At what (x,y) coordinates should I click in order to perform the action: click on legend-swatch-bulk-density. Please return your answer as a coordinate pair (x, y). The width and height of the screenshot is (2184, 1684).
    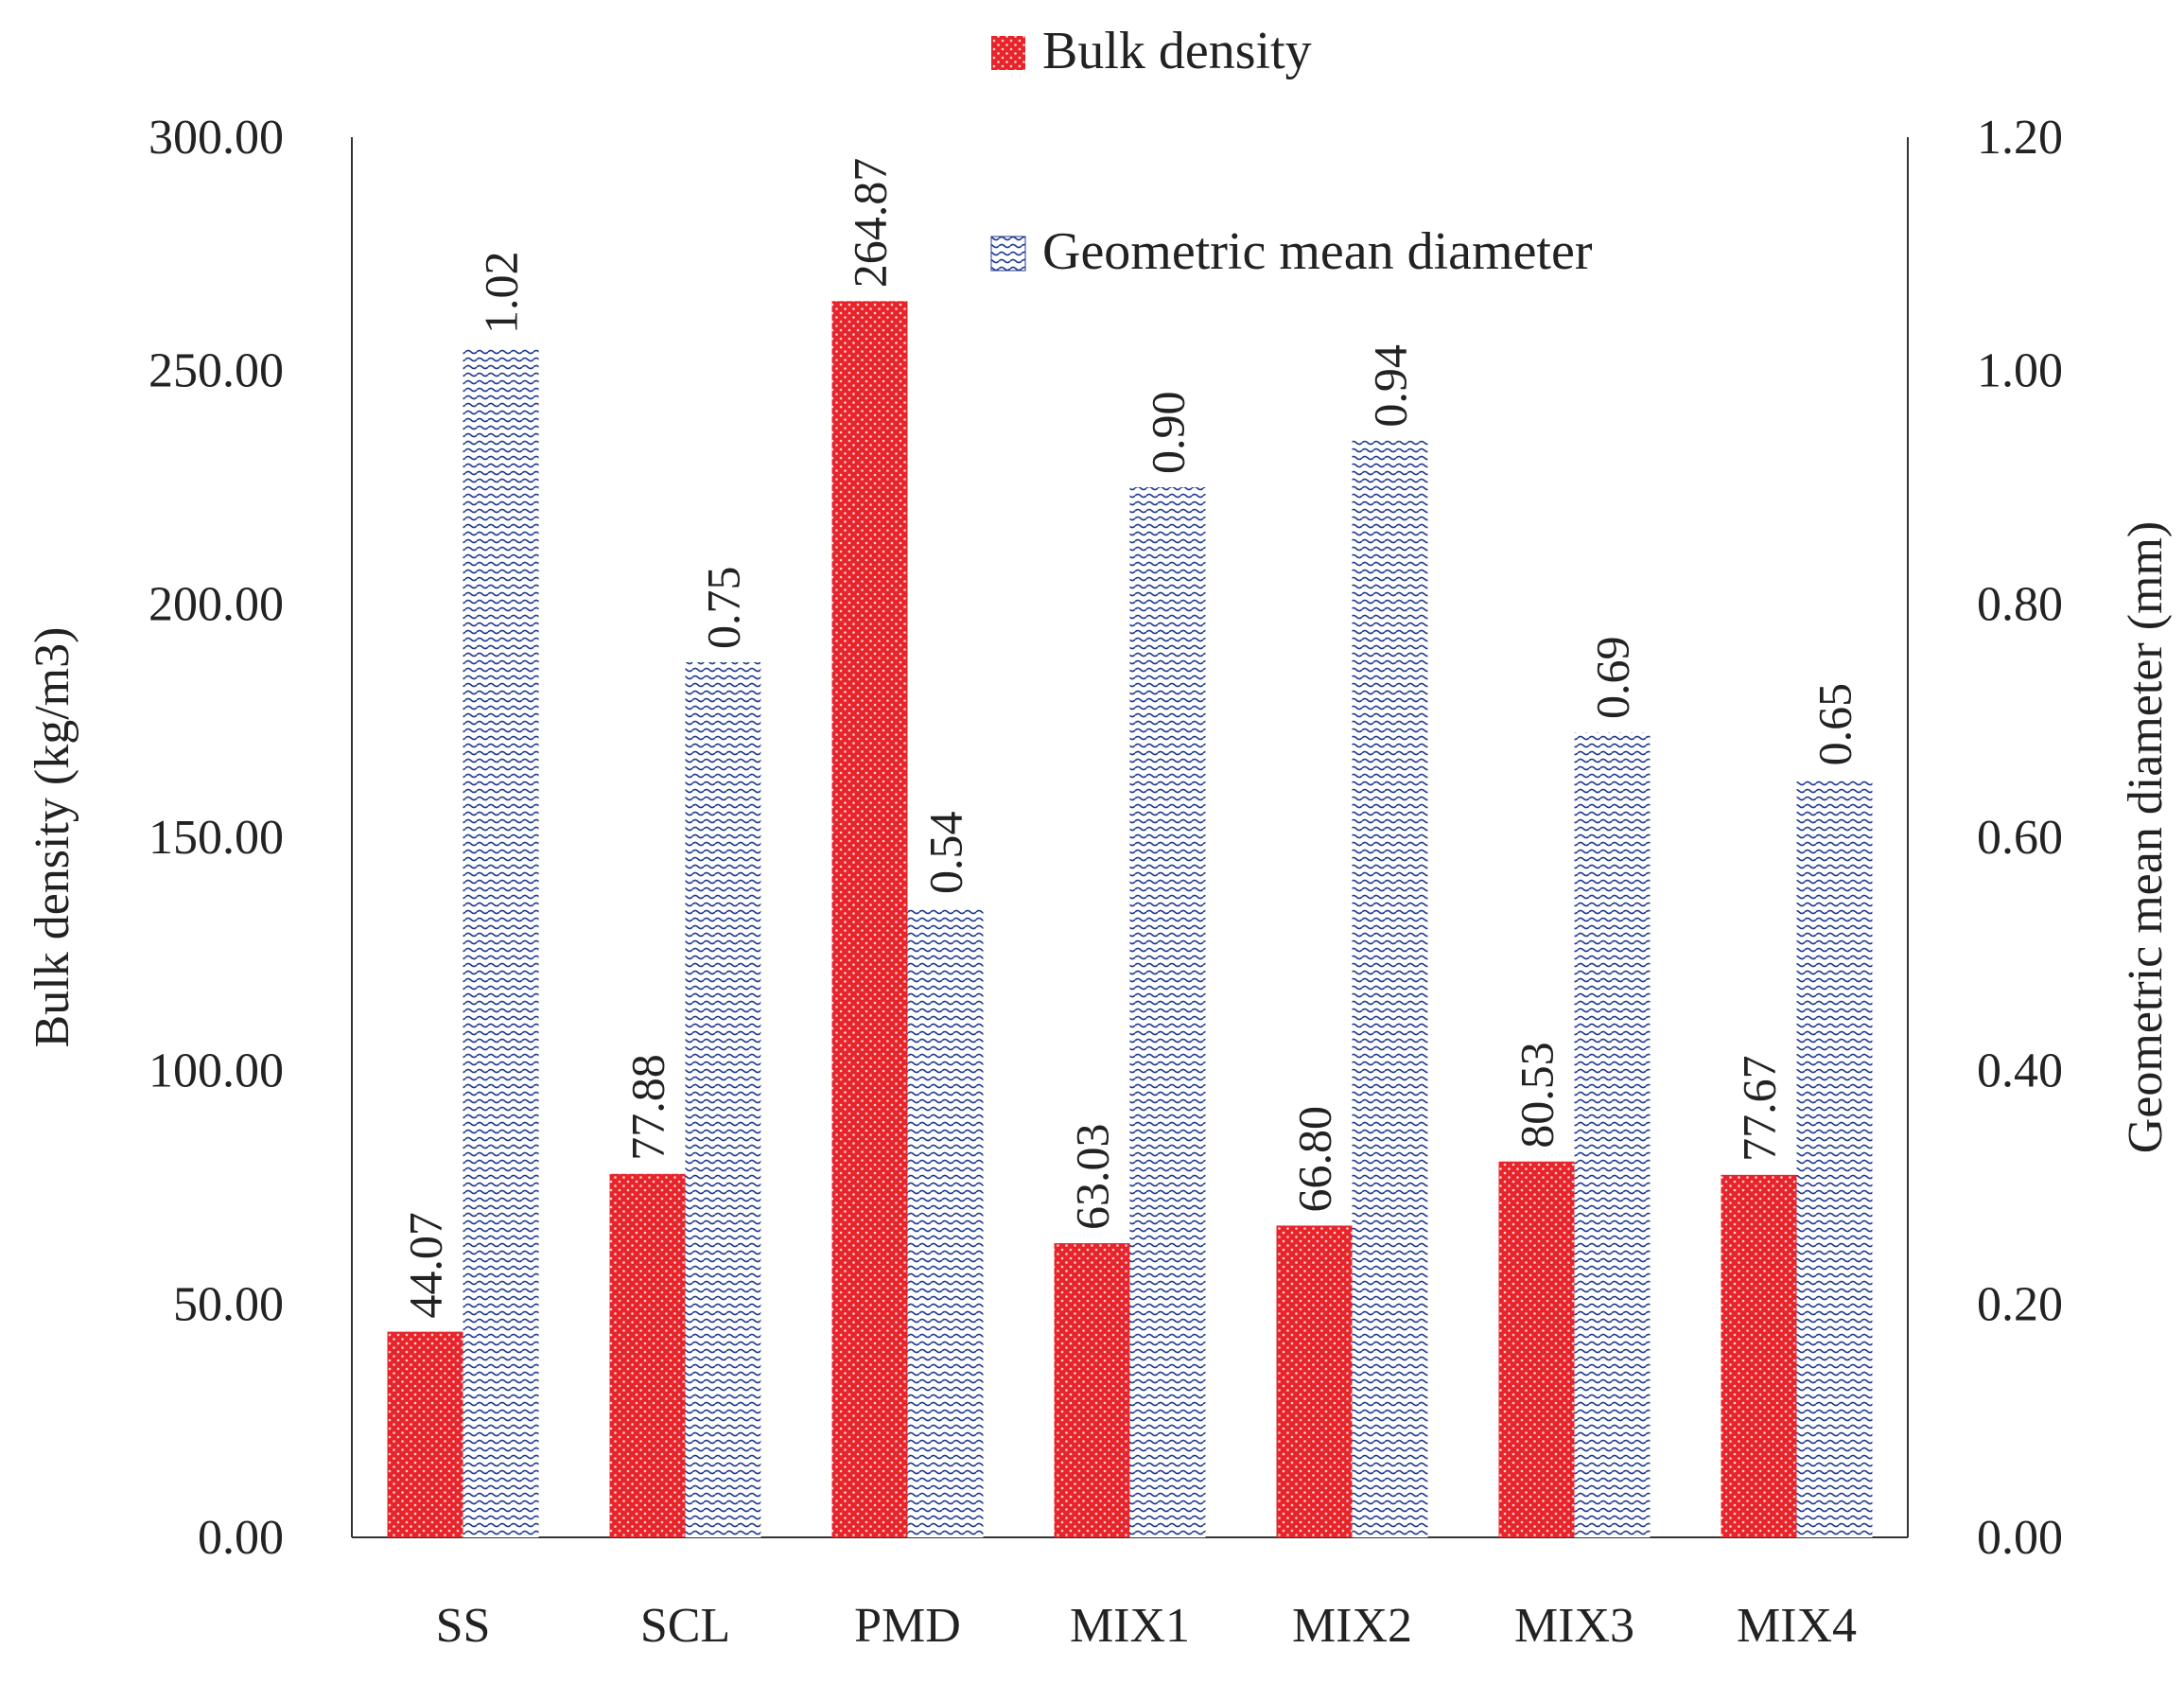
    Looking at the image, I should click on (1008, 53).